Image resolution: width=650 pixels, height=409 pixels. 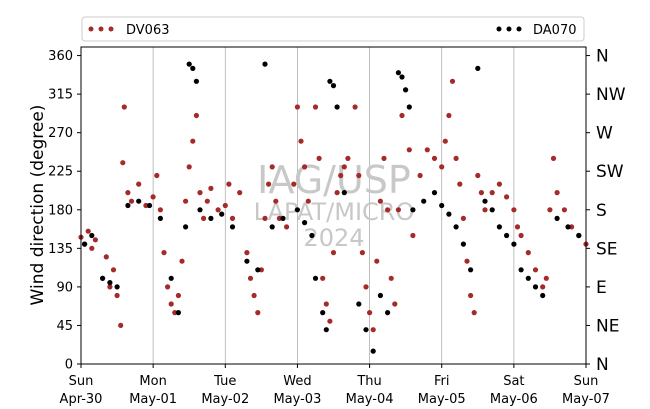 What do you see at coordinates (60, 172) in the screenshot?
I see `y-tick-label: 225` at bounding box center [60, 172].